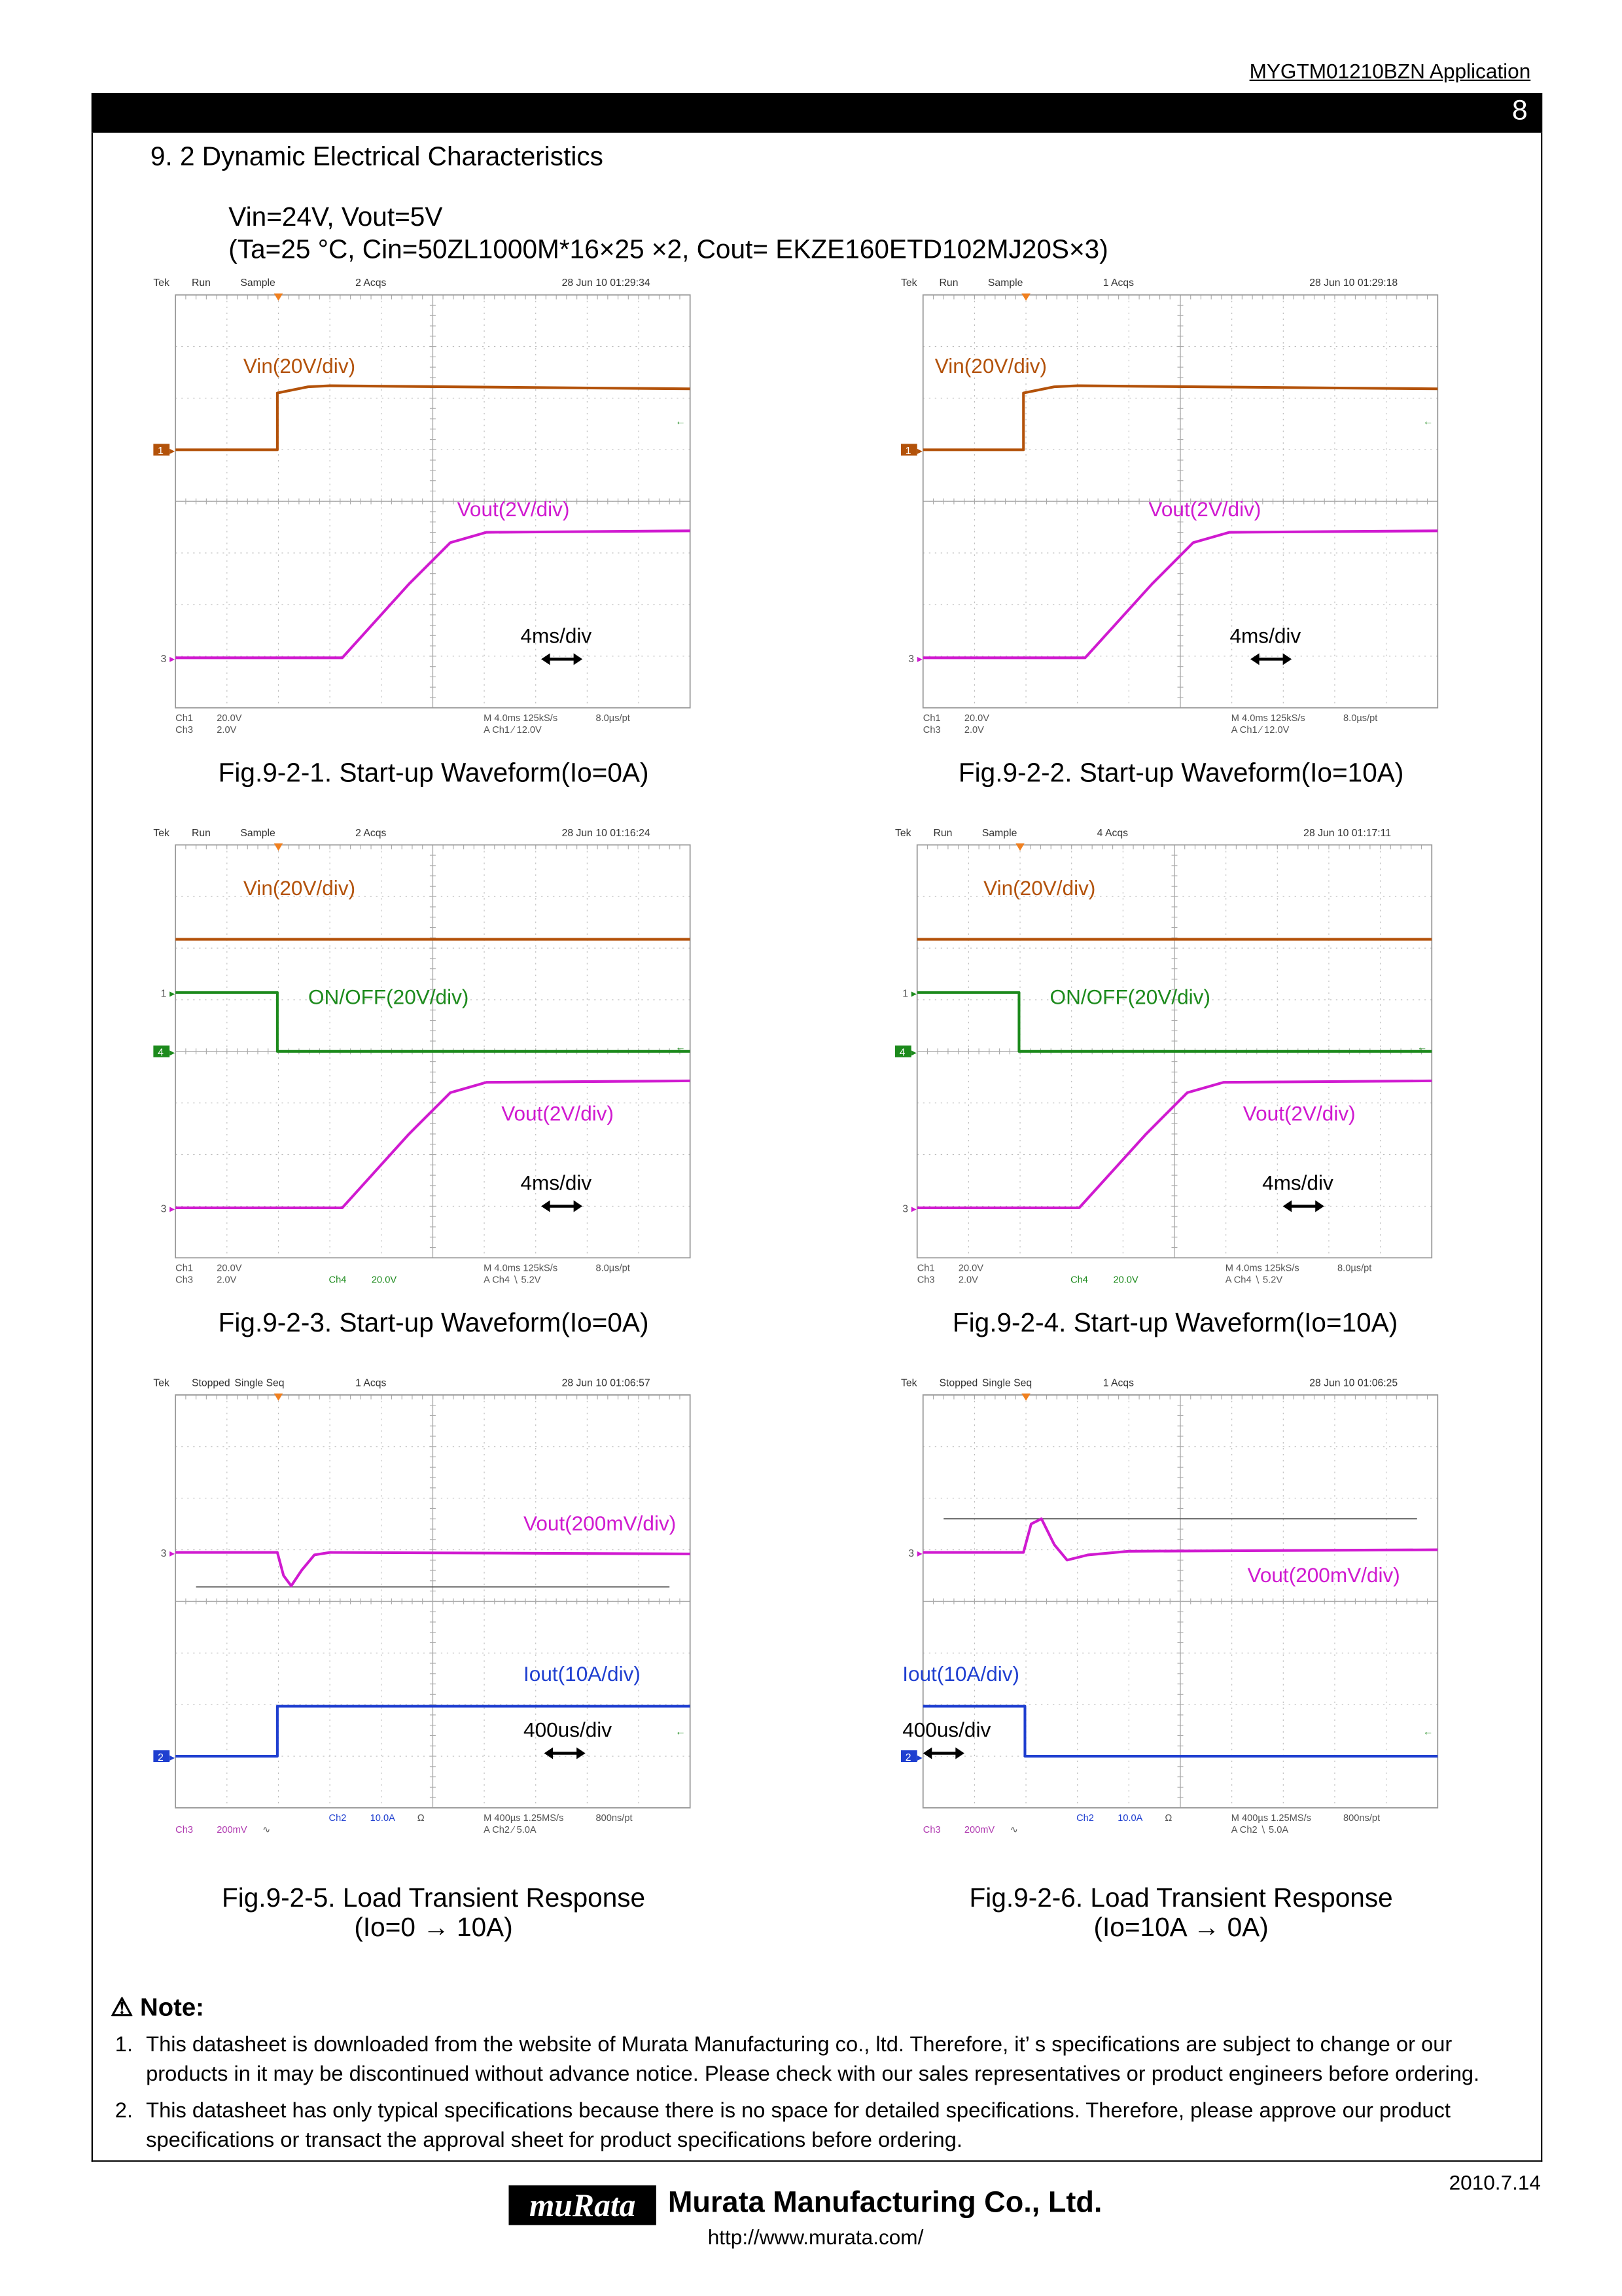 The height and width of the screenshot is (2296, 1622). What do you see at coordinates (434, 1322) in the screenshot?
I see `figure-caption: Fig.9-2-3. Start-up Waveform(Io=0A)` at bounding box center [434, 1322].